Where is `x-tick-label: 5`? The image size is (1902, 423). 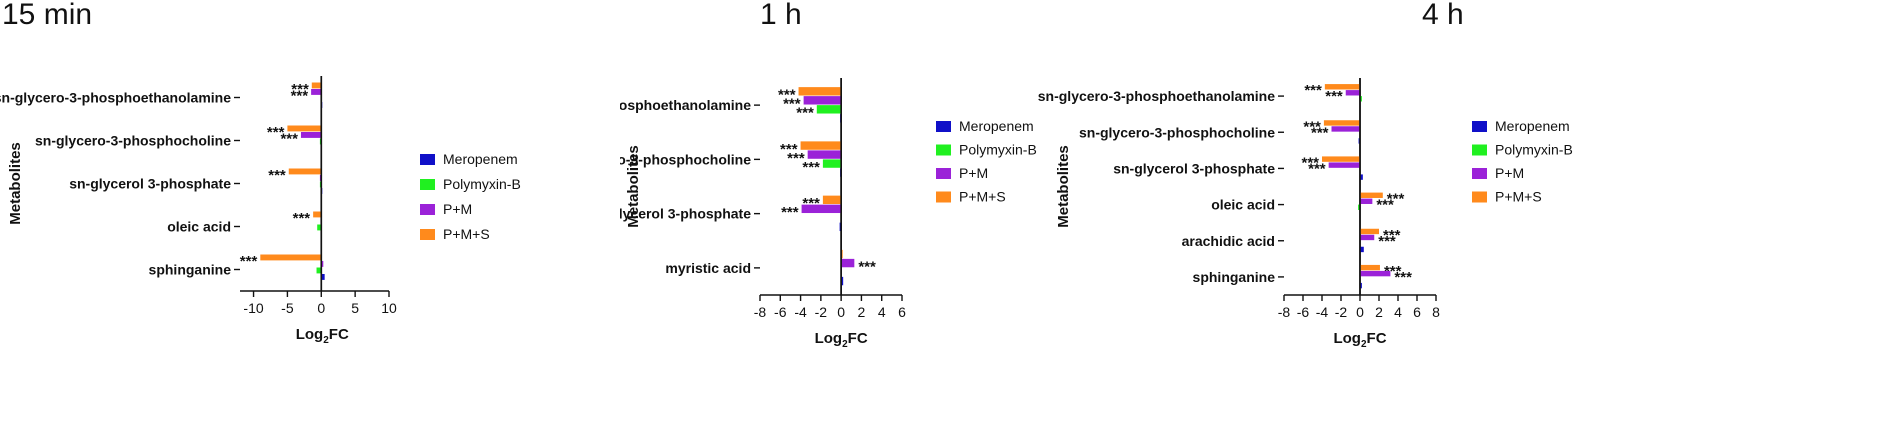 x-tick-label: 5 is located at coordinates (355, 308).